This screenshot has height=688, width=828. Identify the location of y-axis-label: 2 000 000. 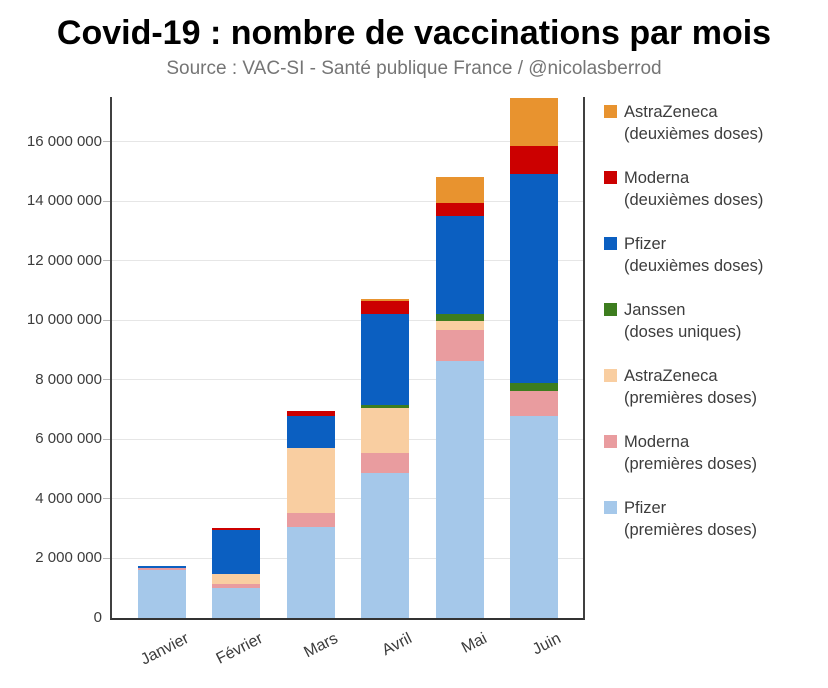
(68, 558).